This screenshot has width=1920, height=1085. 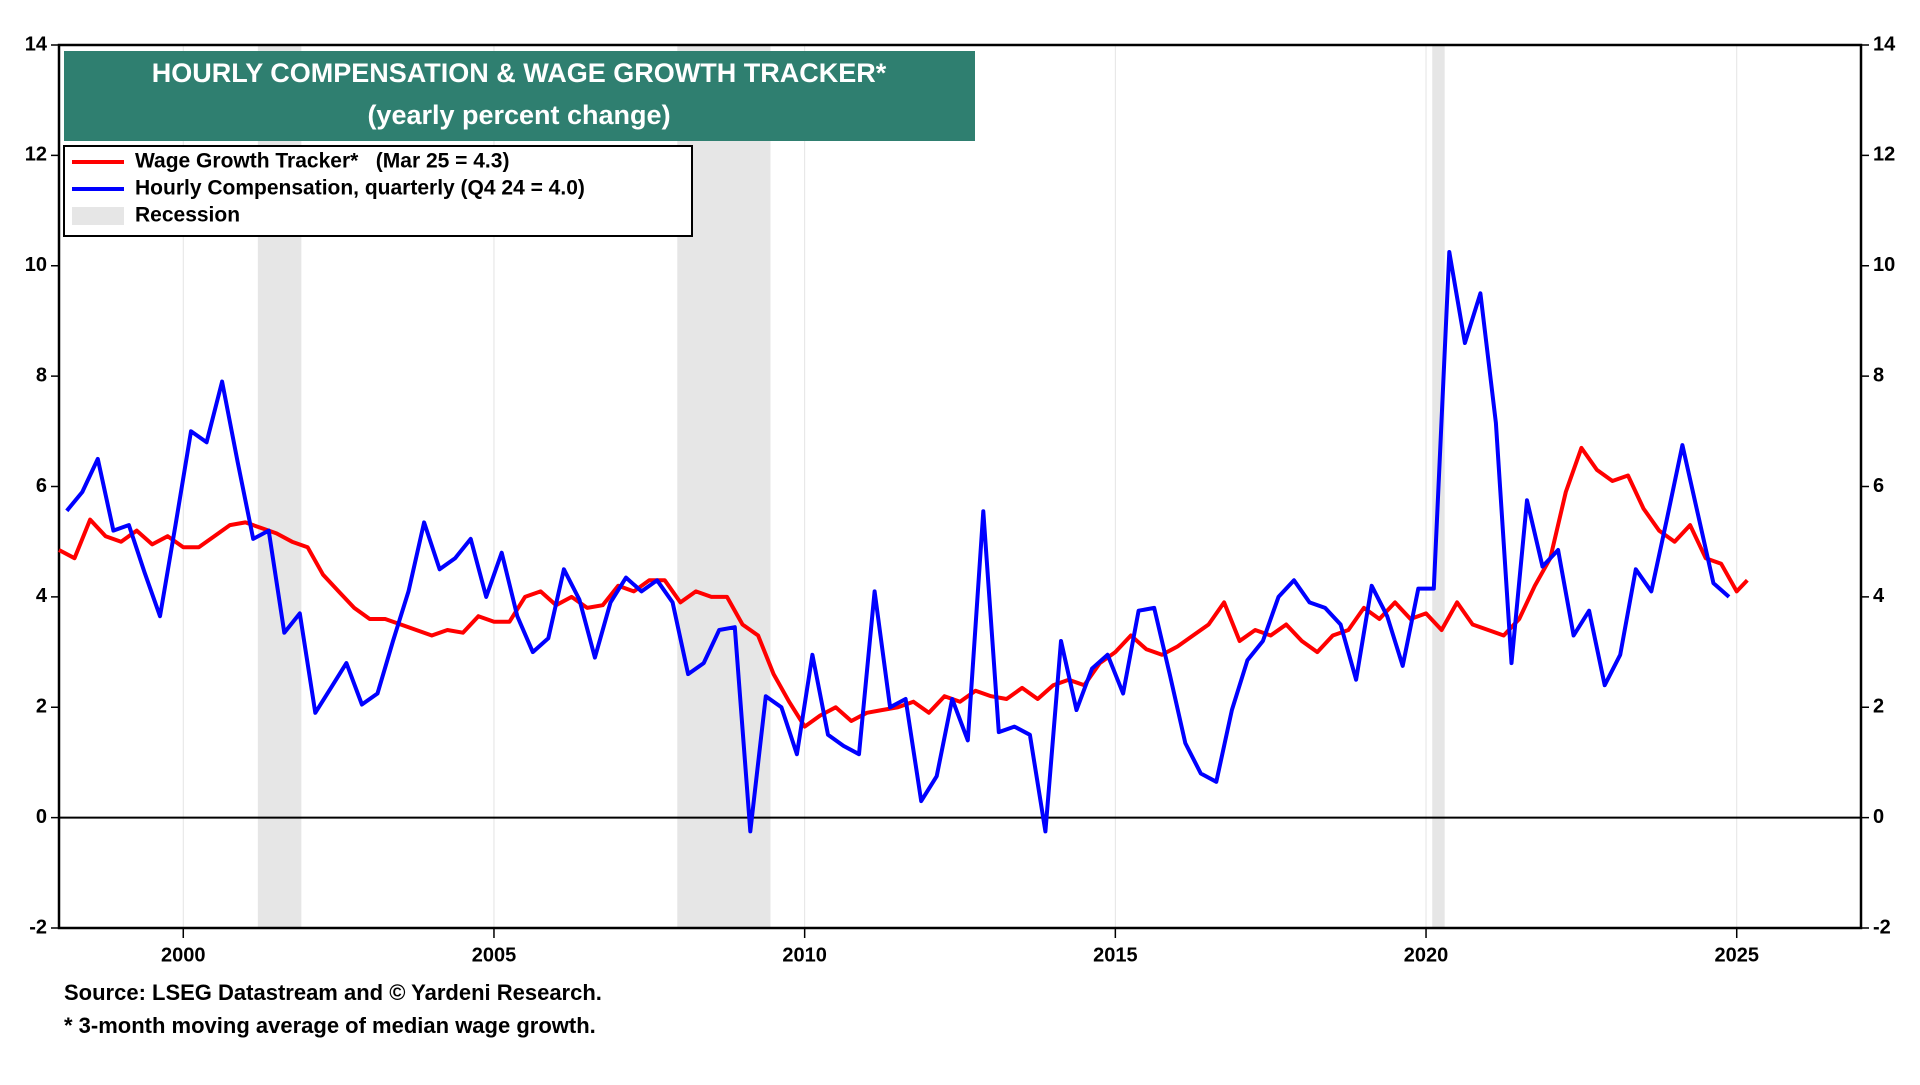 I want to click on y2-tick-label: 12, so click(x=1884, y=155).